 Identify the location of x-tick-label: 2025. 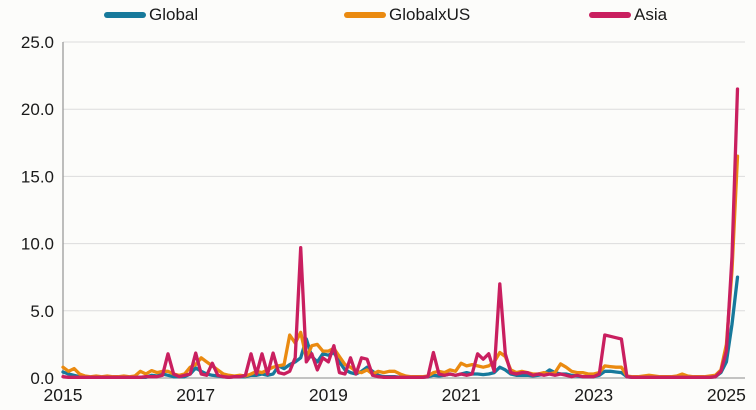
(726, 395).